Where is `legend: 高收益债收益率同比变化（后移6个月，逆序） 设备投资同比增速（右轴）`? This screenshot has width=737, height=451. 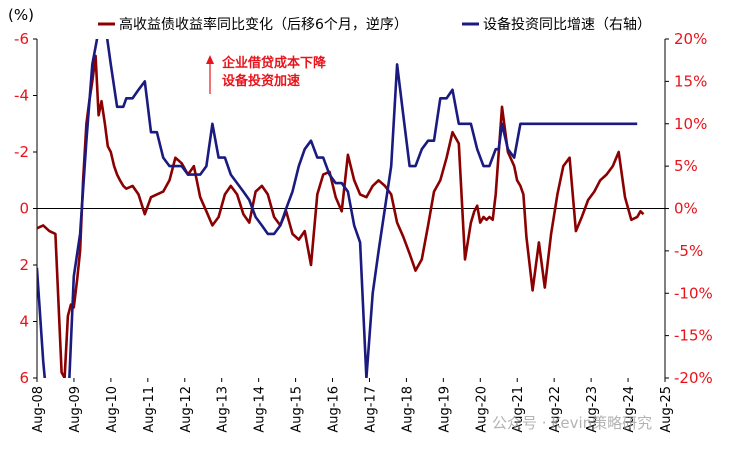 legend: 高收益债收益率同比变化（后移6个月，逆序） 设备投资同比增速（右轴） is located at coordinates (374, 24).